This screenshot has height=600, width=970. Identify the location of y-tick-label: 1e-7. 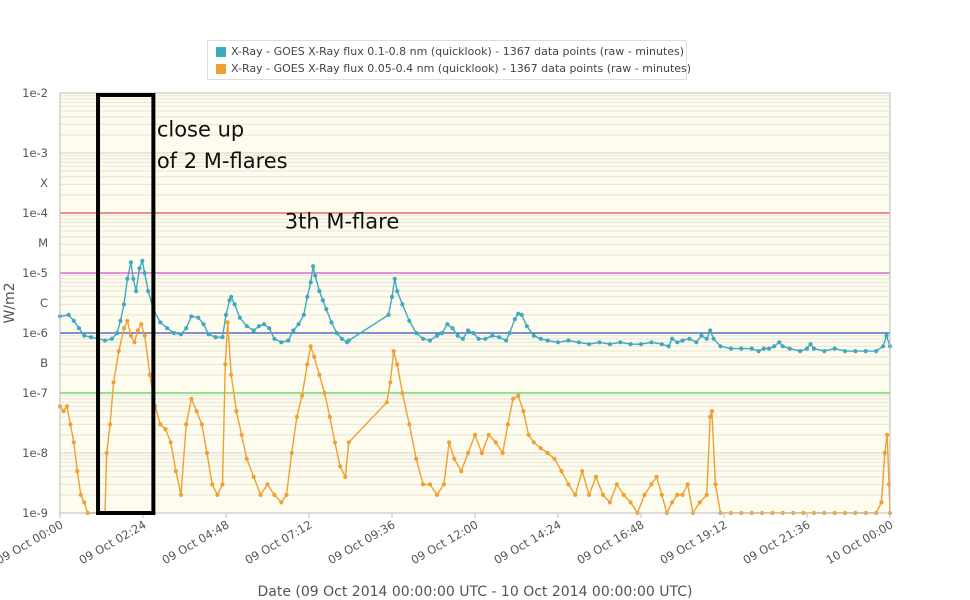
(35, 393).